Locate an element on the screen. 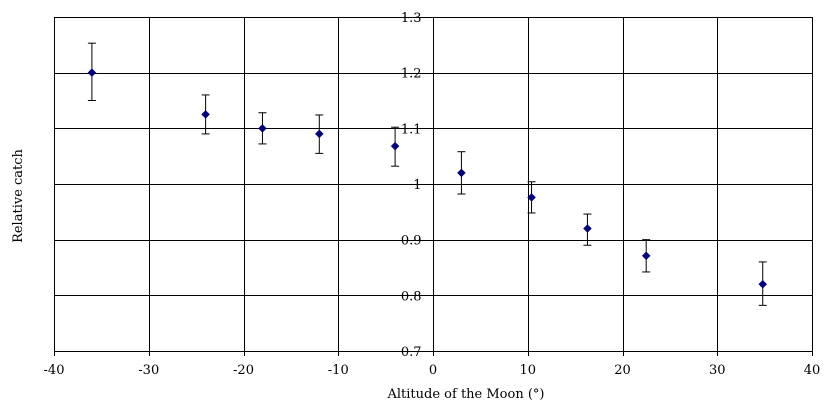 The width and height of the screenshot is (834, 404). x-tick-label: 30 is located at coordinates (717, 370).